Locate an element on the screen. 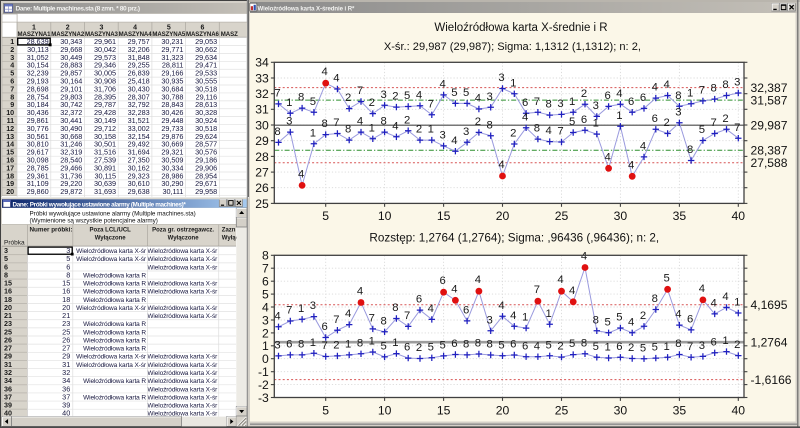  svg-text: 27 is located at coordinates (262, 173).